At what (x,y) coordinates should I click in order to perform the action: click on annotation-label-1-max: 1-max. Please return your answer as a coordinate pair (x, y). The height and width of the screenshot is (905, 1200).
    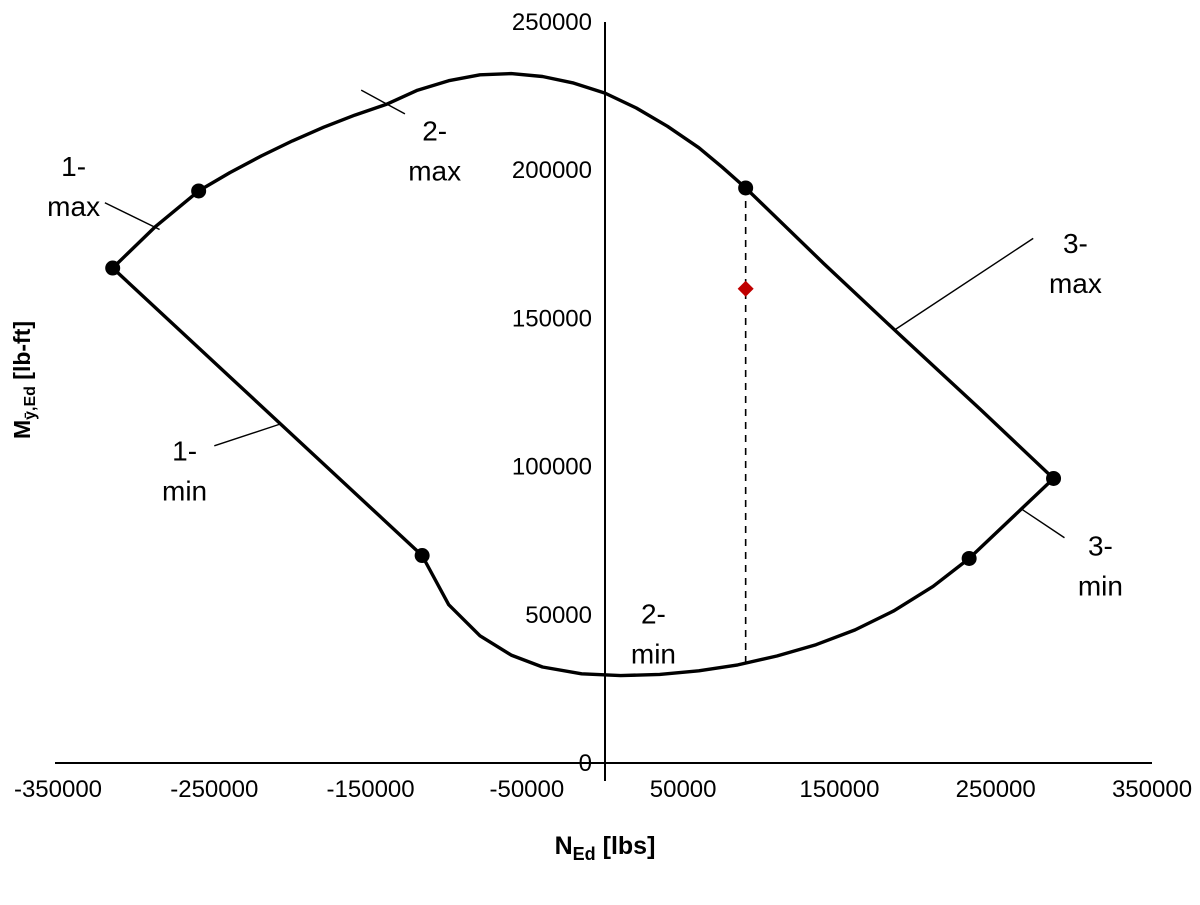
    Looking at the image, I should click on (73, 186).